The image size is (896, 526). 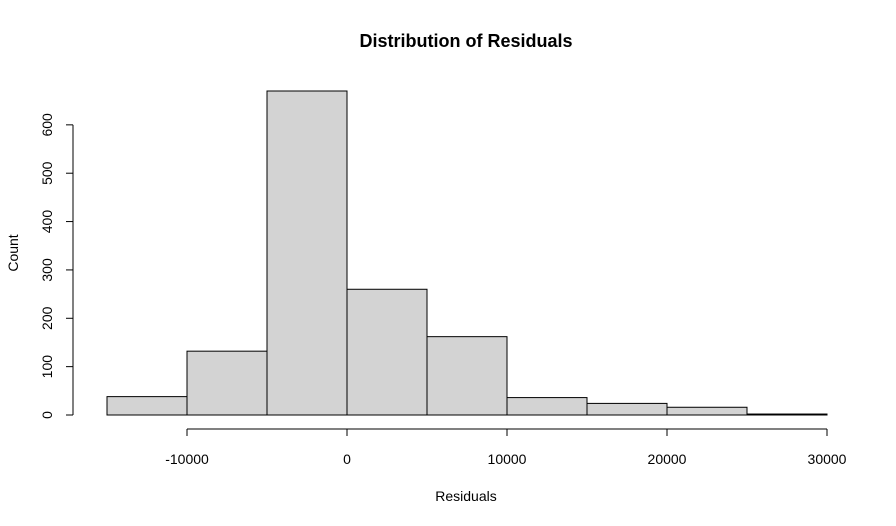 I want to click on x-tick-label: -10000, so click(x=187, y=459).